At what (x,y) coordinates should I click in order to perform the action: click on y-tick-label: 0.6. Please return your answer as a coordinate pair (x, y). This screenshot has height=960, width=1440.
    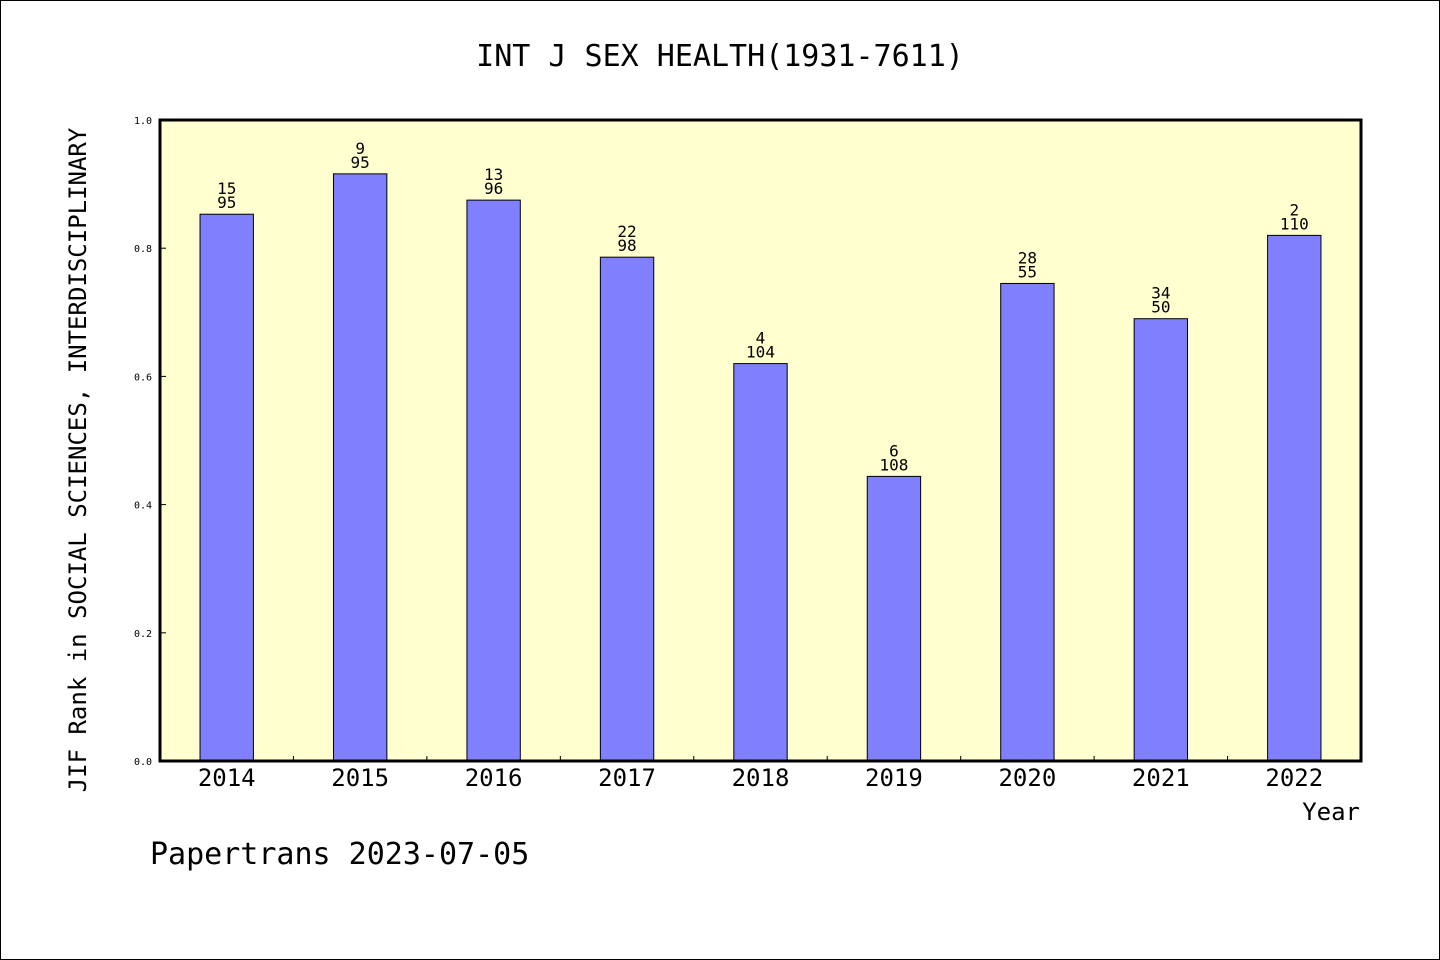
    Looking at the image, I should click on (143, 377).